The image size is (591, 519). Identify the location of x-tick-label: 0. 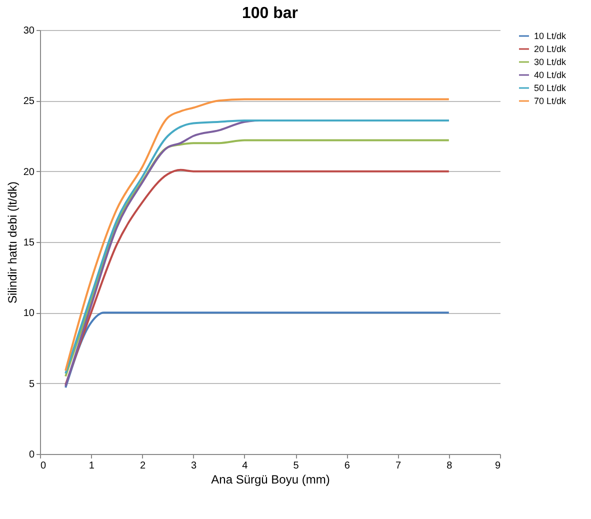
(43, 466).